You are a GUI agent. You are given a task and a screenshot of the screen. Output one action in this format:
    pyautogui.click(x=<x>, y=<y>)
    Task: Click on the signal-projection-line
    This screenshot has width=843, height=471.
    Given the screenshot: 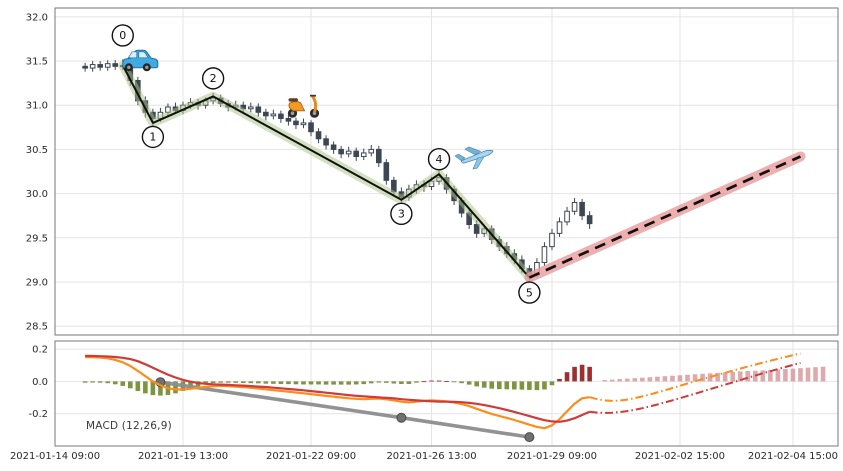 What is the action you would take?
    pyautogui.click(x=695, y=387)
    